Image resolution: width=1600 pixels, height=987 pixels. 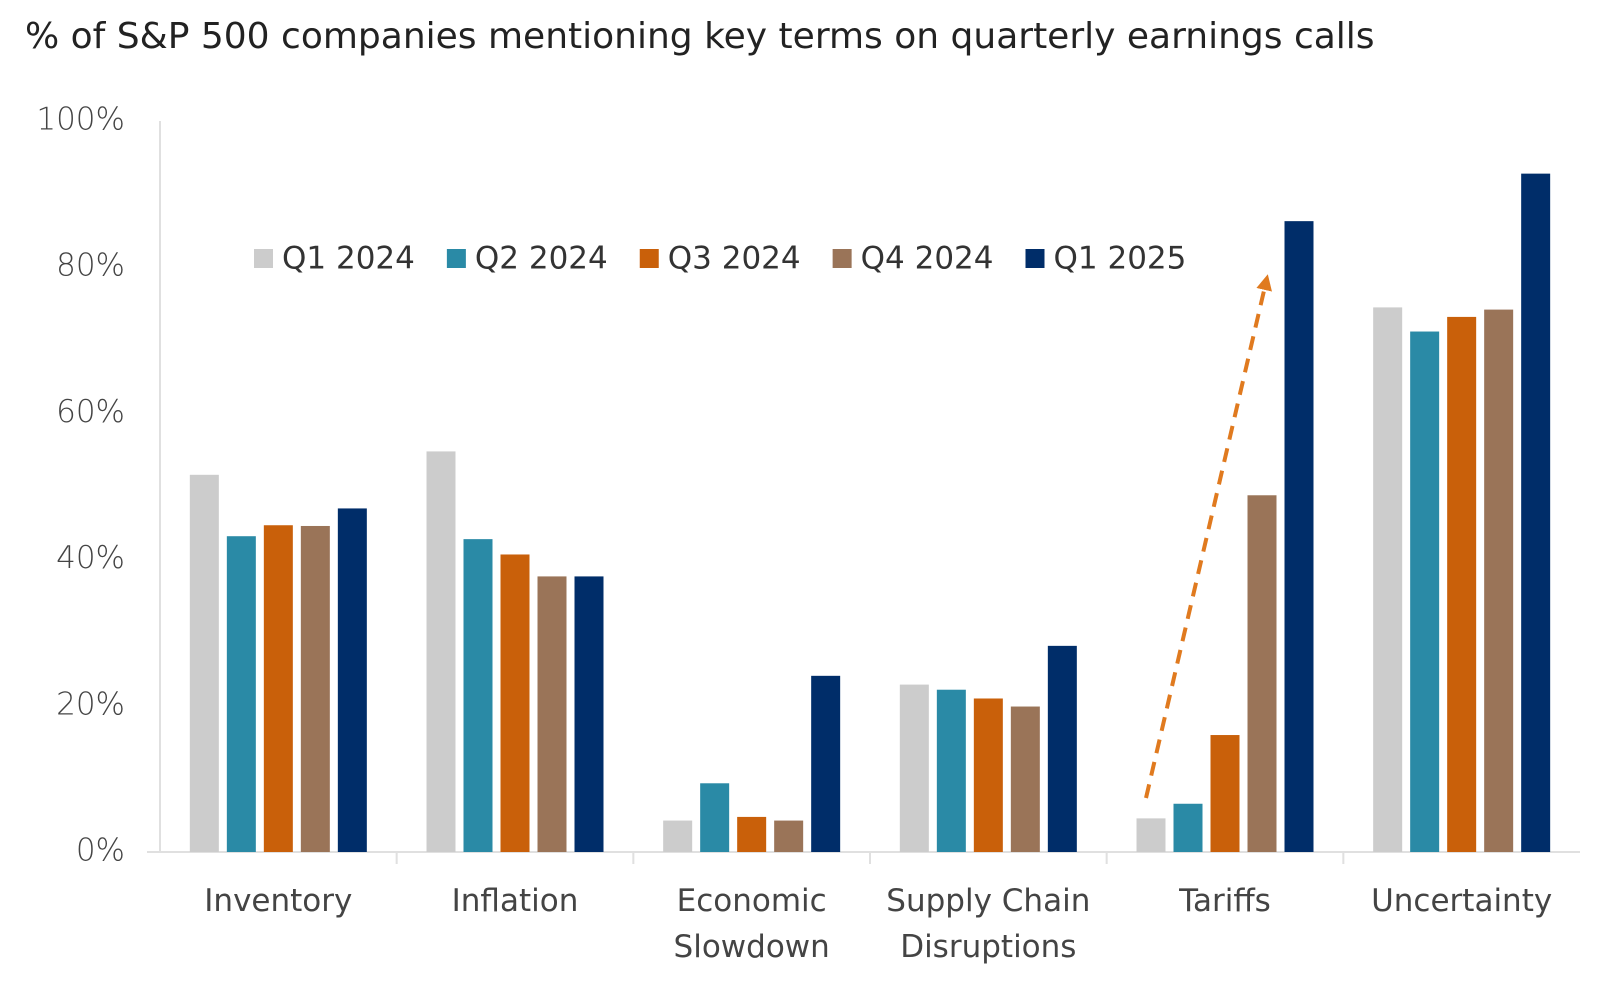 I want to click on y-tick-label: 40%, so click(x=90, y=558).